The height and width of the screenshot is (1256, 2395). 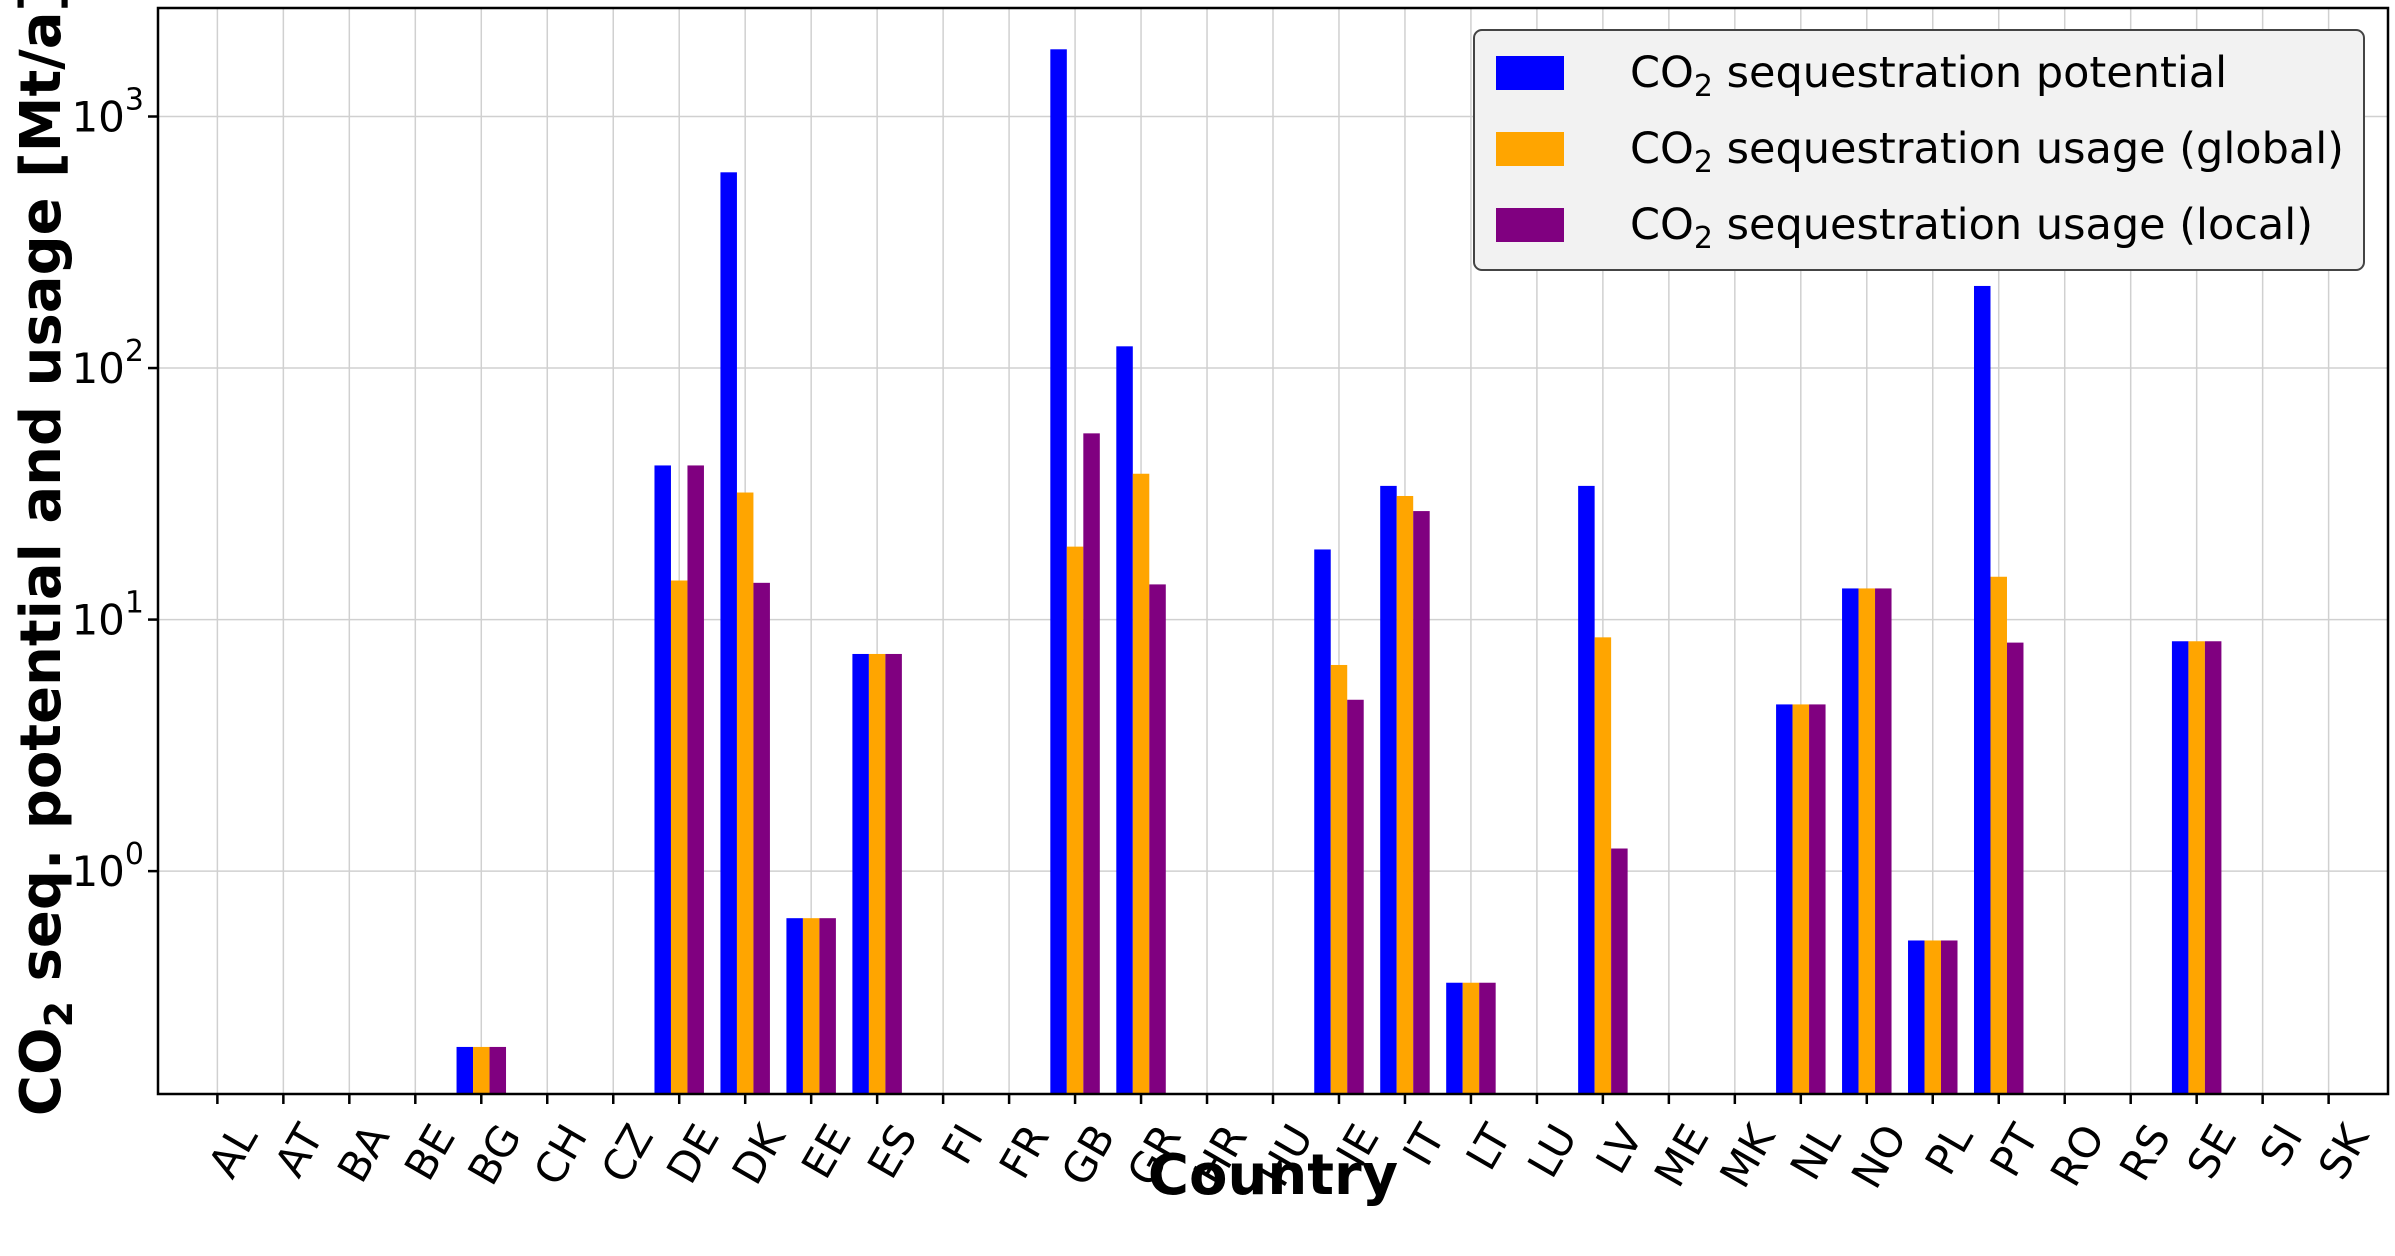 What do you see at coordinates (2013, 225) in the screenshot?
I see `legend-label-suffix: sequestration usage (local)` at bounding box center [2013, 225].